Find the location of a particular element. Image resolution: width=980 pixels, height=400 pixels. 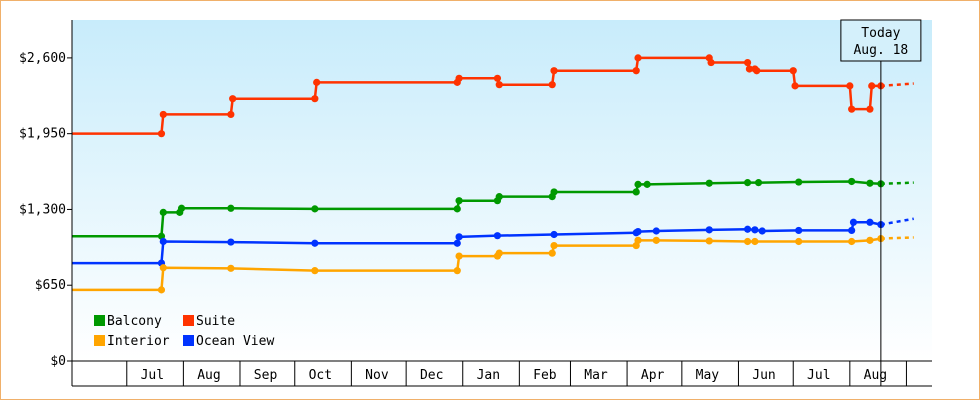

legend-item-ocean-view: Ocean View is located at coordinates (228, 341).